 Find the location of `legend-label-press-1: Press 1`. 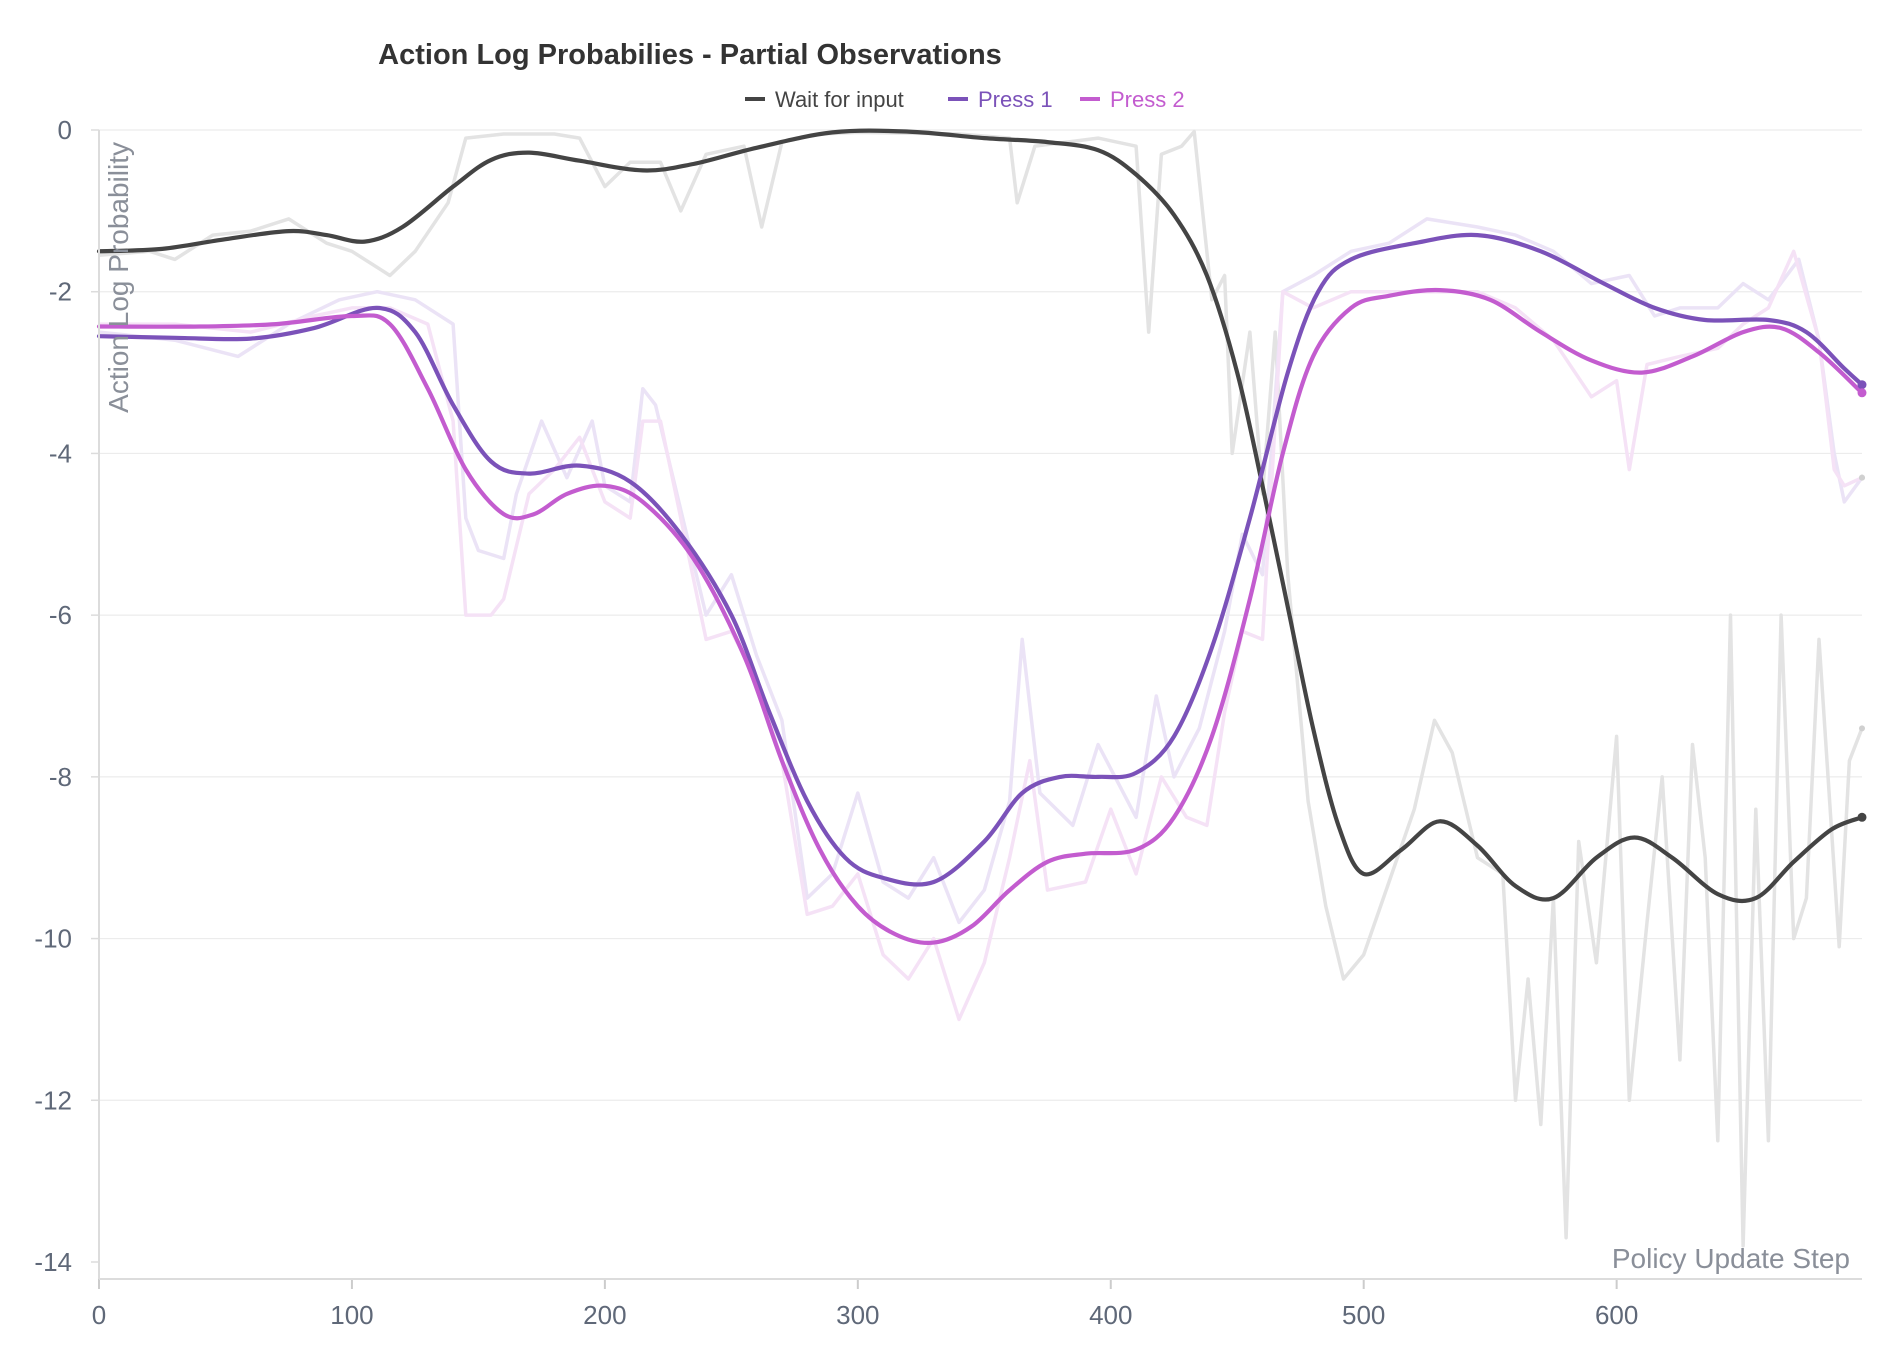

legend-label-press-1: Press 1 is located at coordinates (1015, 99).